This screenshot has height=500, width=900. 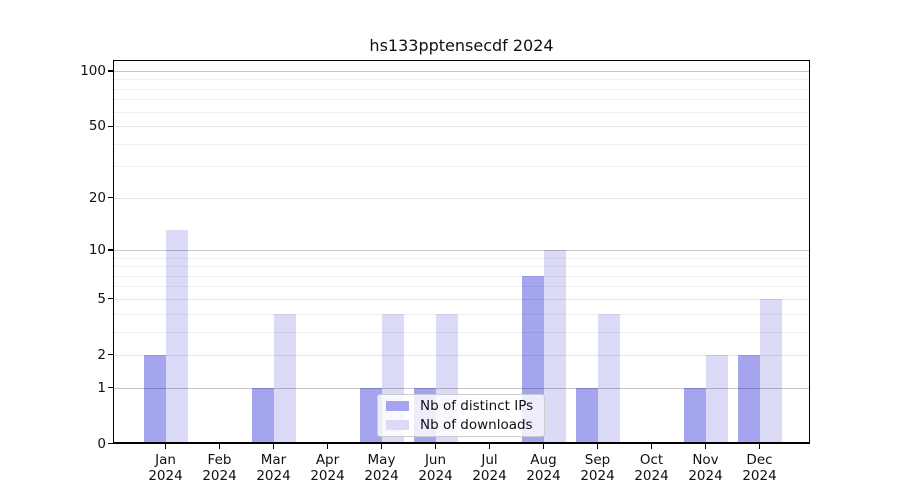 I want to click on bar-distinct-ips-mar, so click(x=262, y=415).